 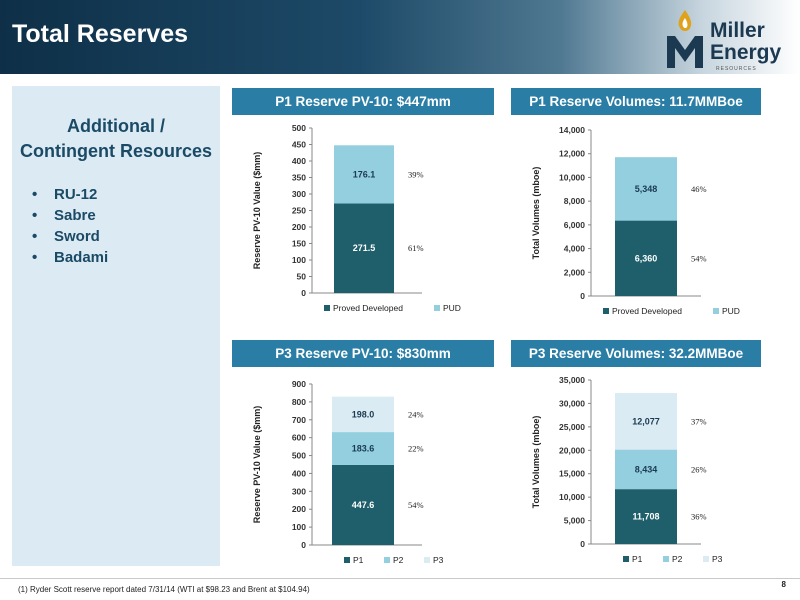 What do you see at coordinates (438, 560) in the screenshot?
I see `legend-entry: P3` at bounding box center [438, 560].